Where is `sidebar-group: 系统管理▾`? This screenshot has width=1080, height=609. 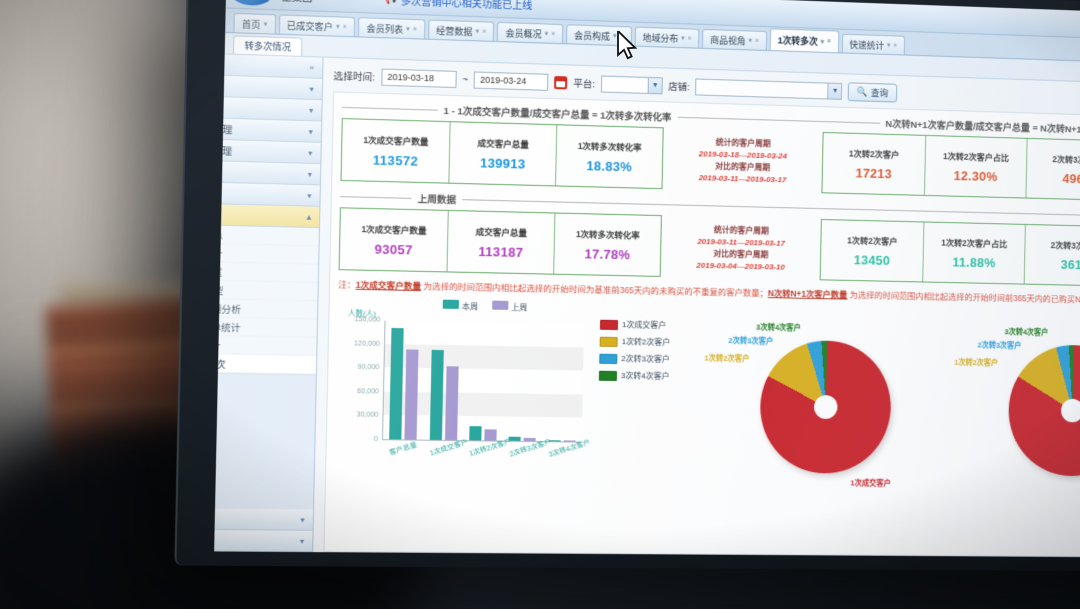
sidebar-group: 系统管理▾ is located at coordinates (263, 541).